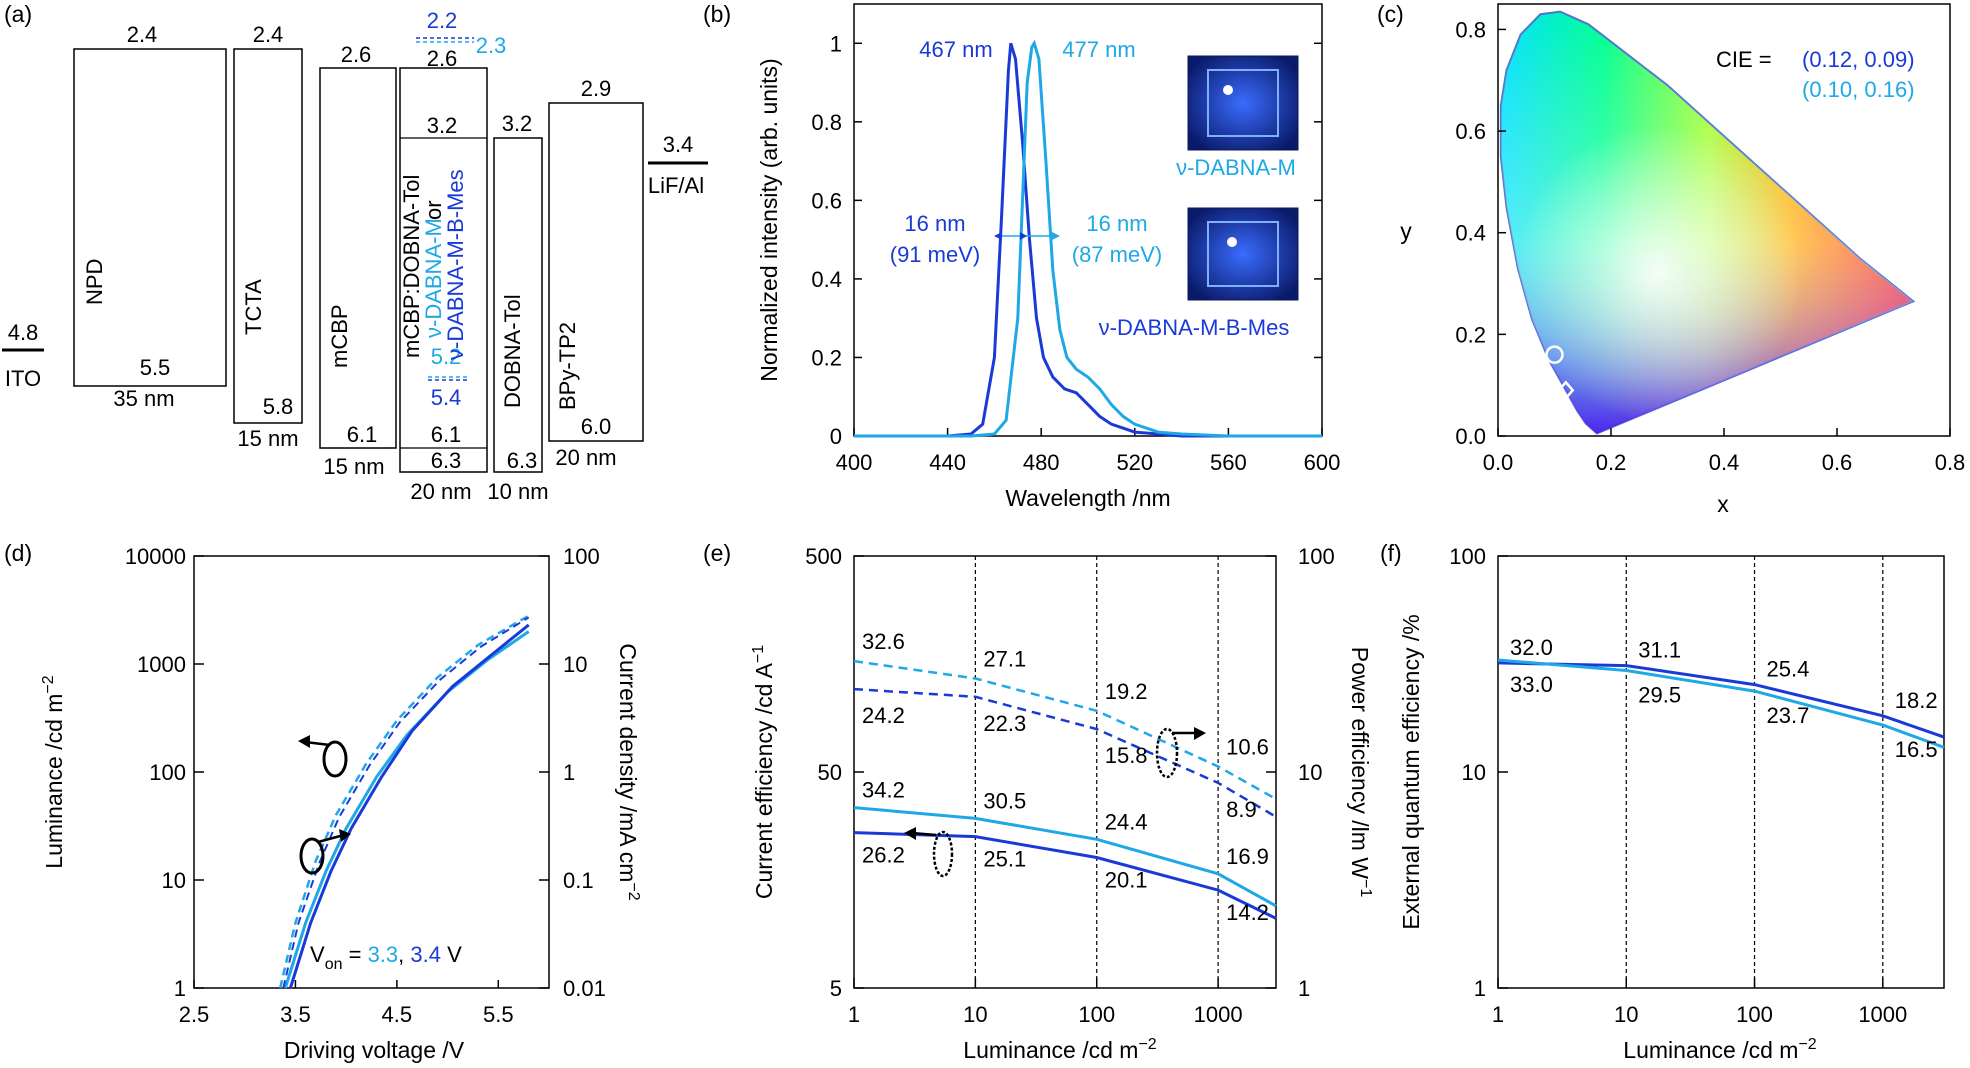  What do you see at coordinates (142, 34) in the screenshot?
I see `npd-lumo: 2.4` at bounding box center [142, 34].